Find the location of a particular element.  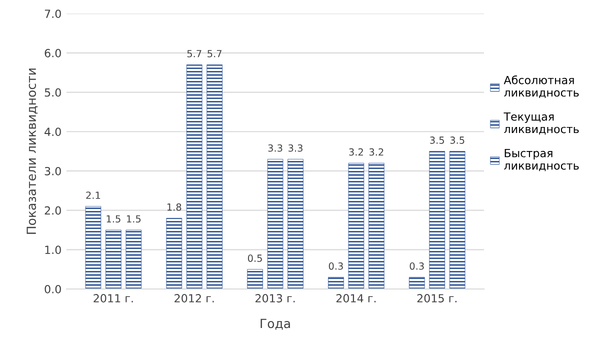

x-axis-title: Года is located at coordinates (275, 324).